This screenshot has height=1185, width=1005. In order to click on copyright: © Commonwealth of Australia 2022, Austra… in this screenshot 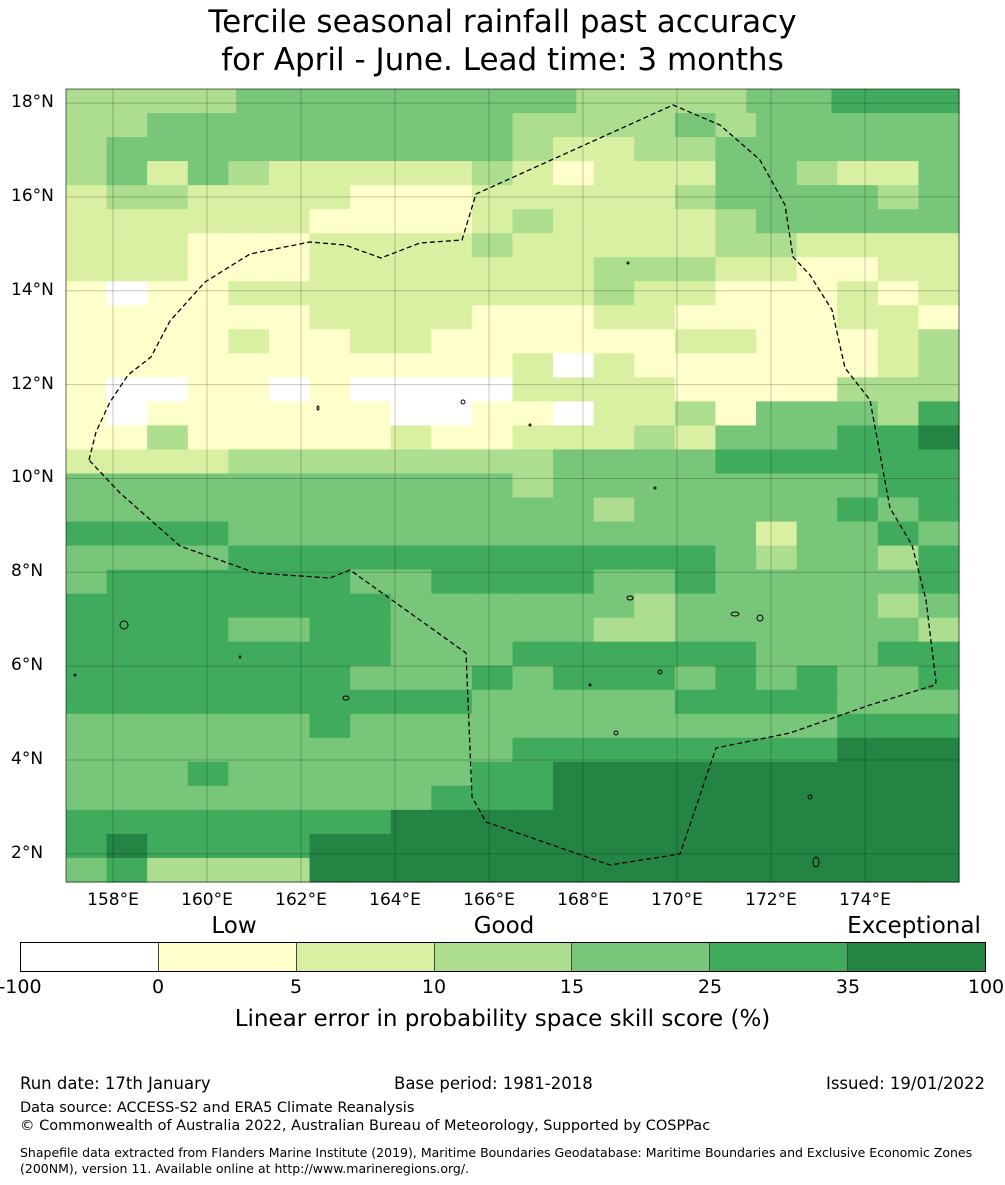, I will do `click(365, 1126)`.